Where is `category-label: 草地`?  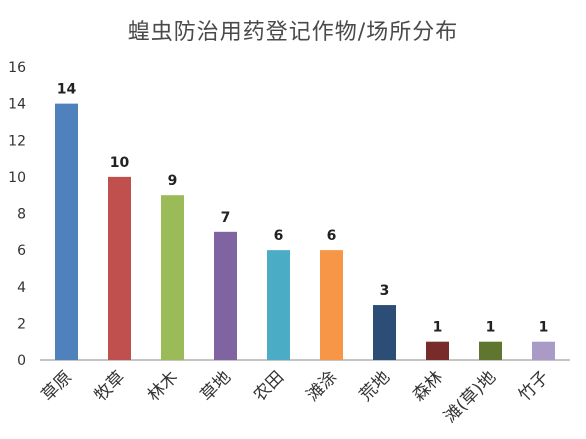
category-label: 草地 is located at coordinates (216, 386).